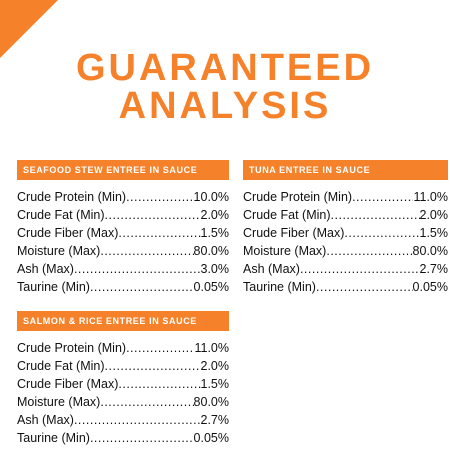  I want to click on nutrient-value: 3.0%, so click(215, 269).